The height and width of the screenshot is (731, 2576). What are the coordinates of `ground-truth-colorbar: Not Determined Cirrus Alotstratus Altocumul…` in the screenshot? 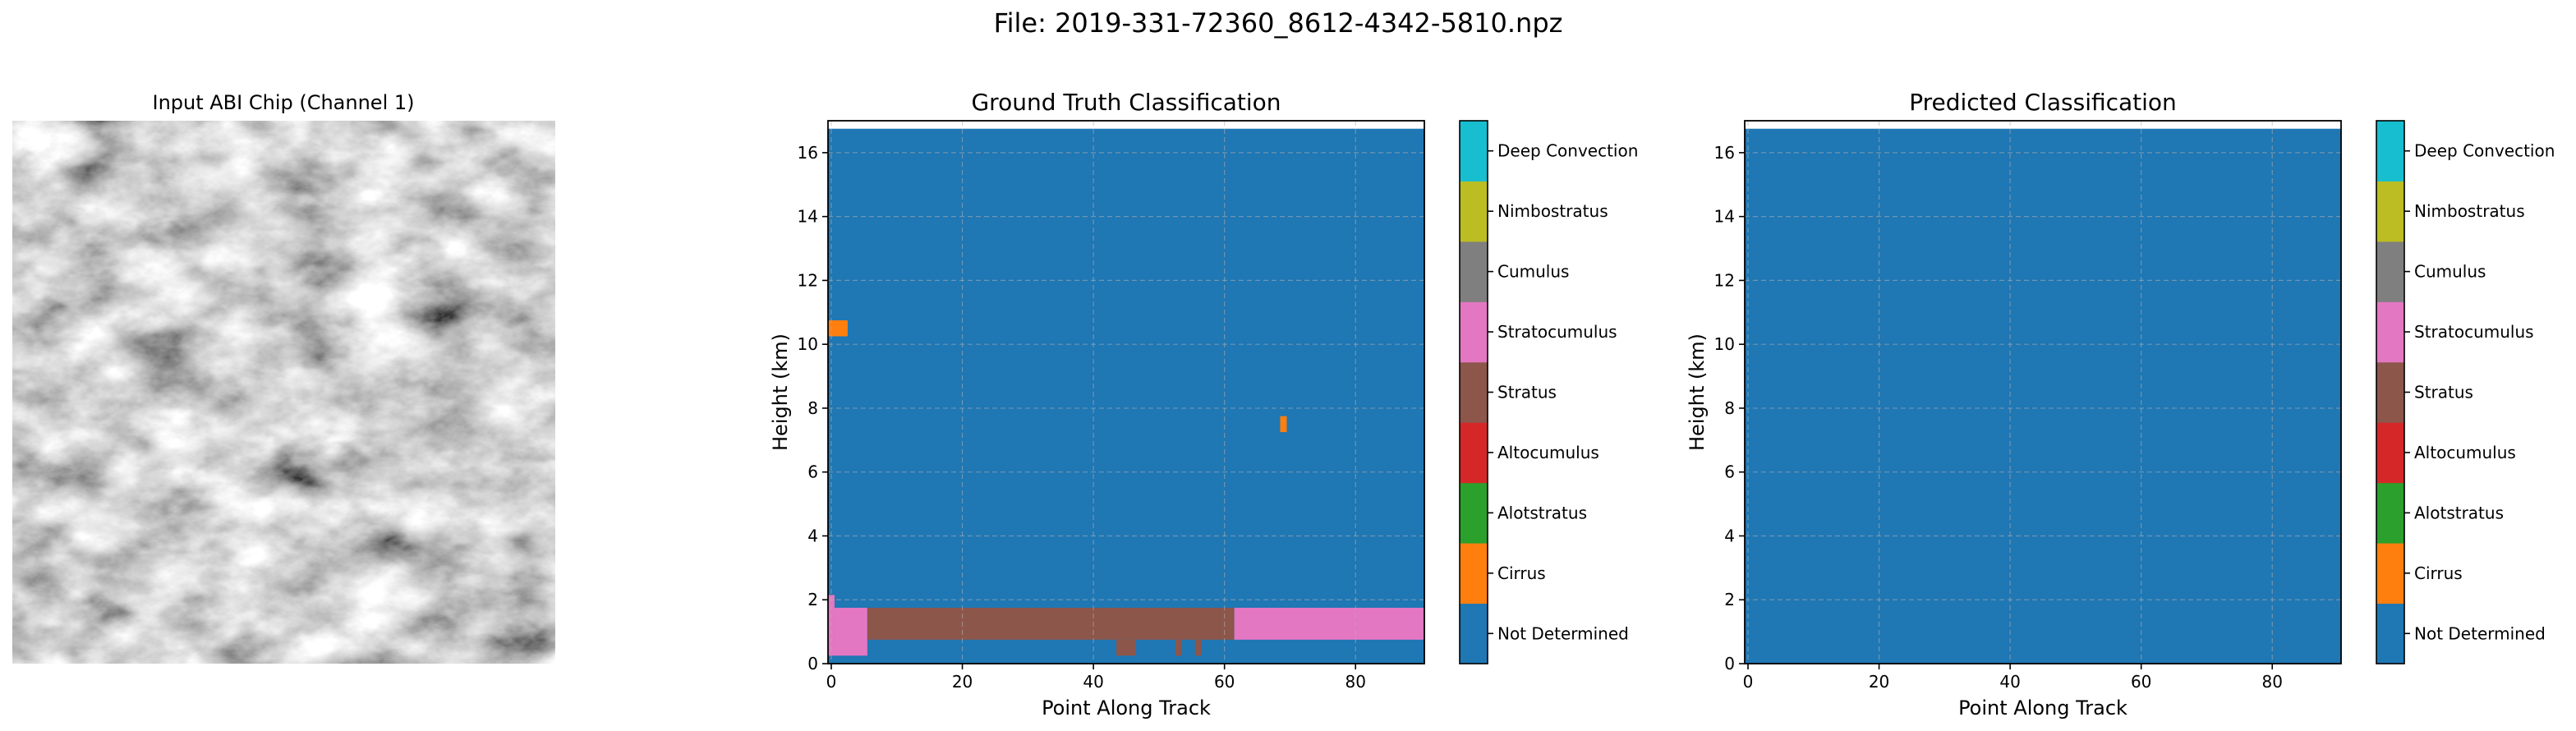 It's located at (1548, 392).